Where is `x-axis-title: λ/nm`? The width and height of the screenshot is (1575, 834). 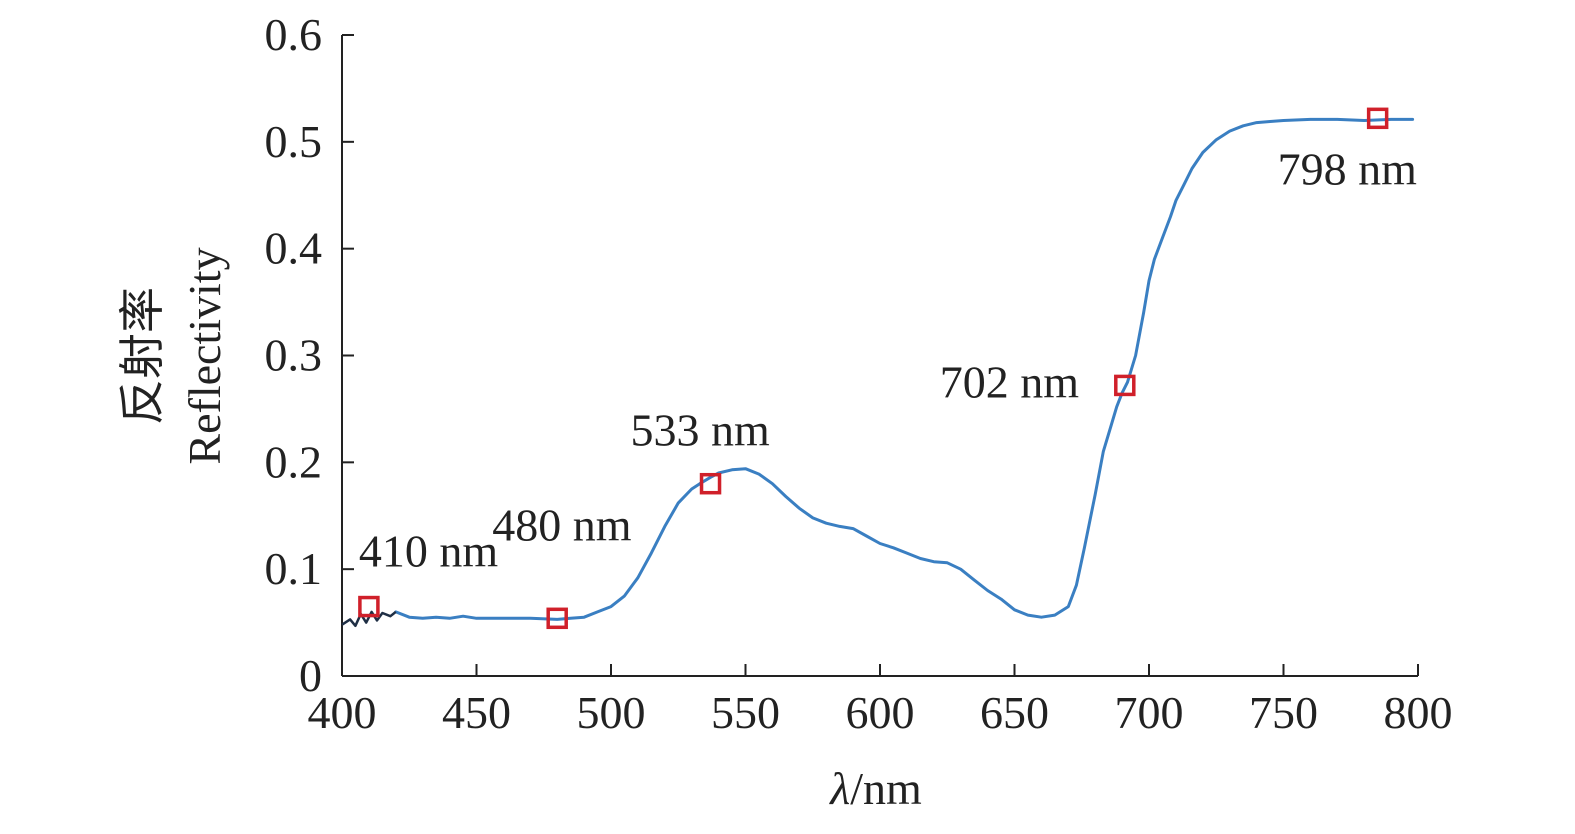 x-axis-title: λ/nm is located at coordinates (875, 788).